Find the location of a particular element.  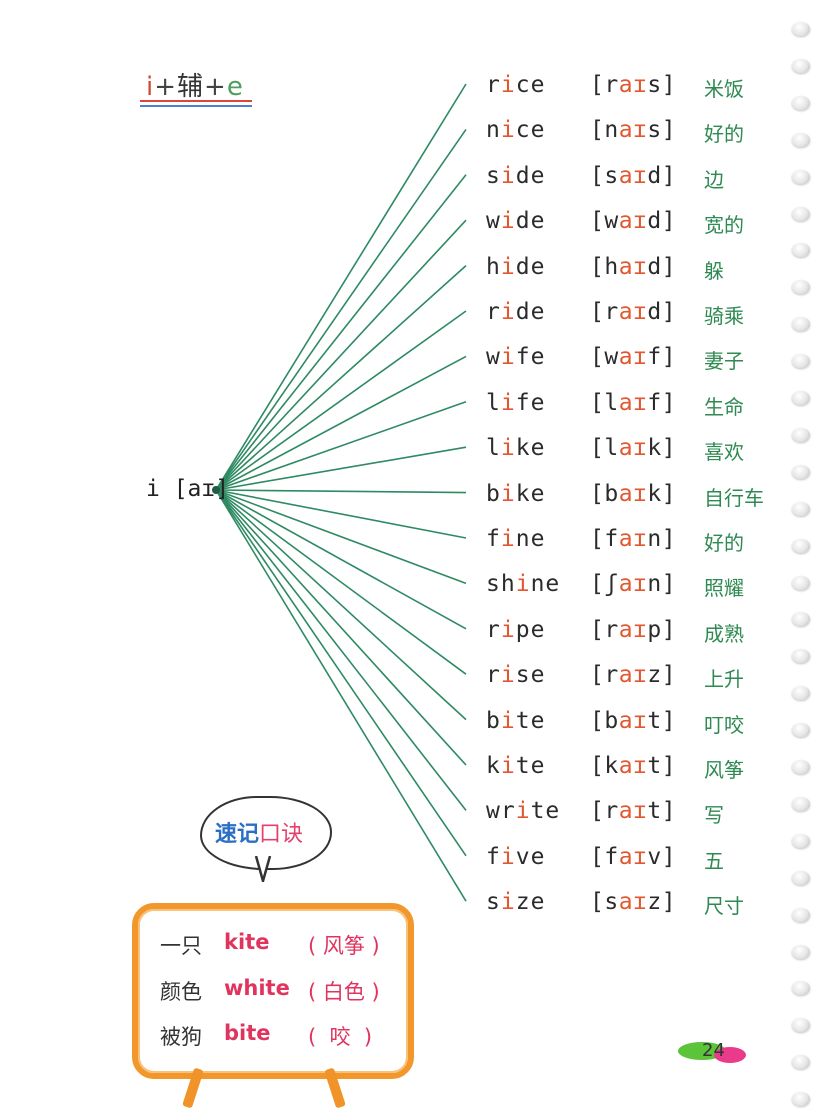

spelling-rule: i+辅+e is located at coordinates (195, 84).